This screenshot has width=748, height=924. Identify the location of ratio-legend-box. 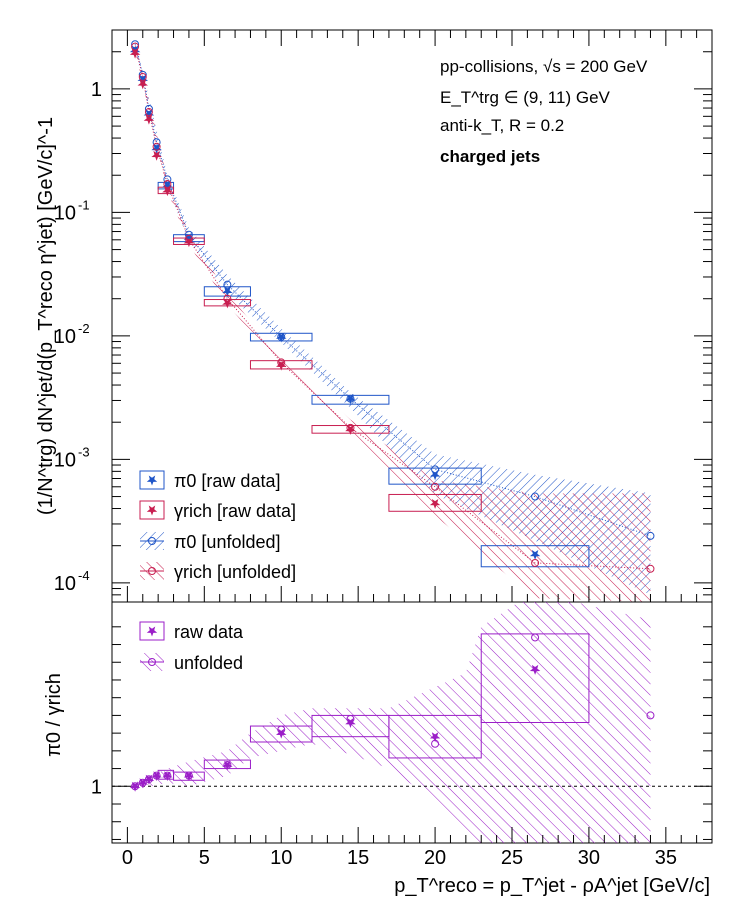
(152, 631).